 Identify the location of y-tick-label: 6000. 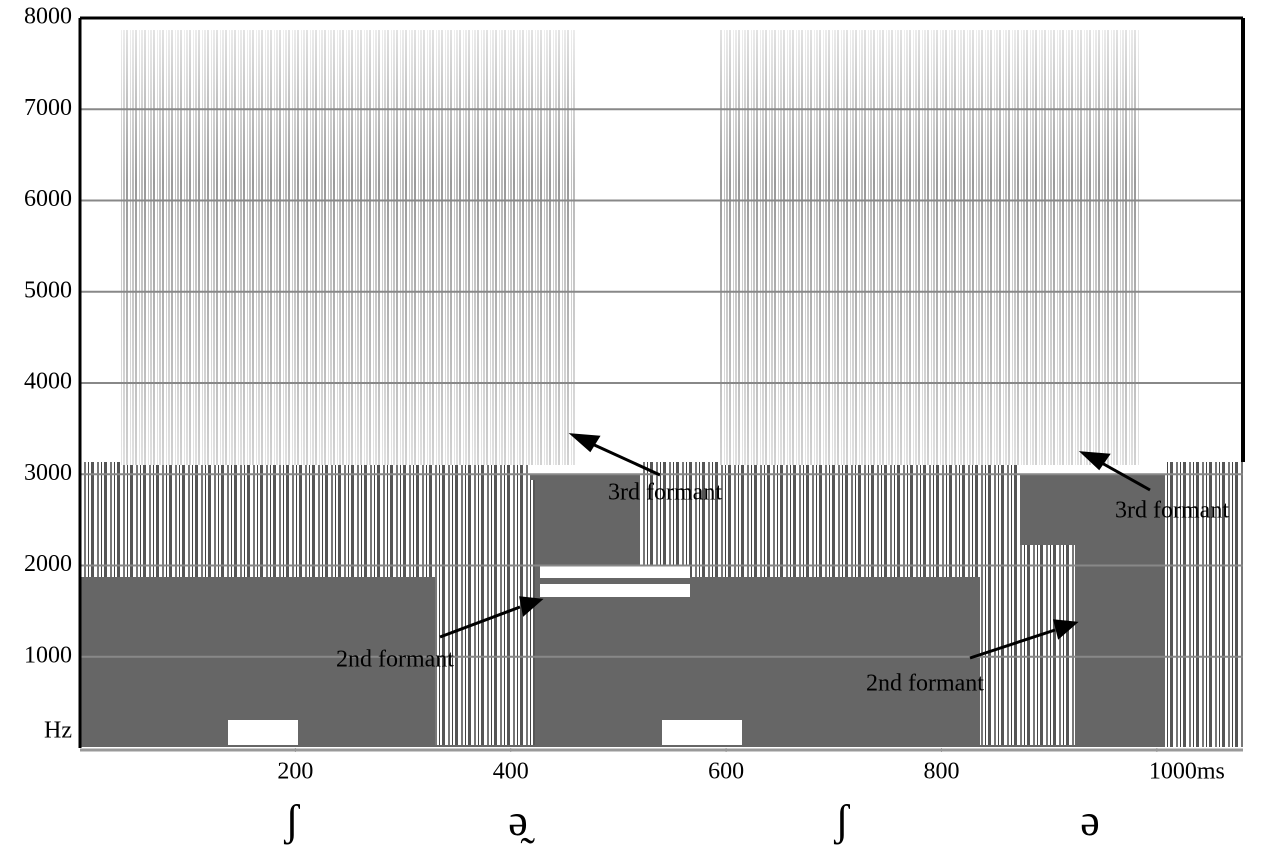
(48, 199).